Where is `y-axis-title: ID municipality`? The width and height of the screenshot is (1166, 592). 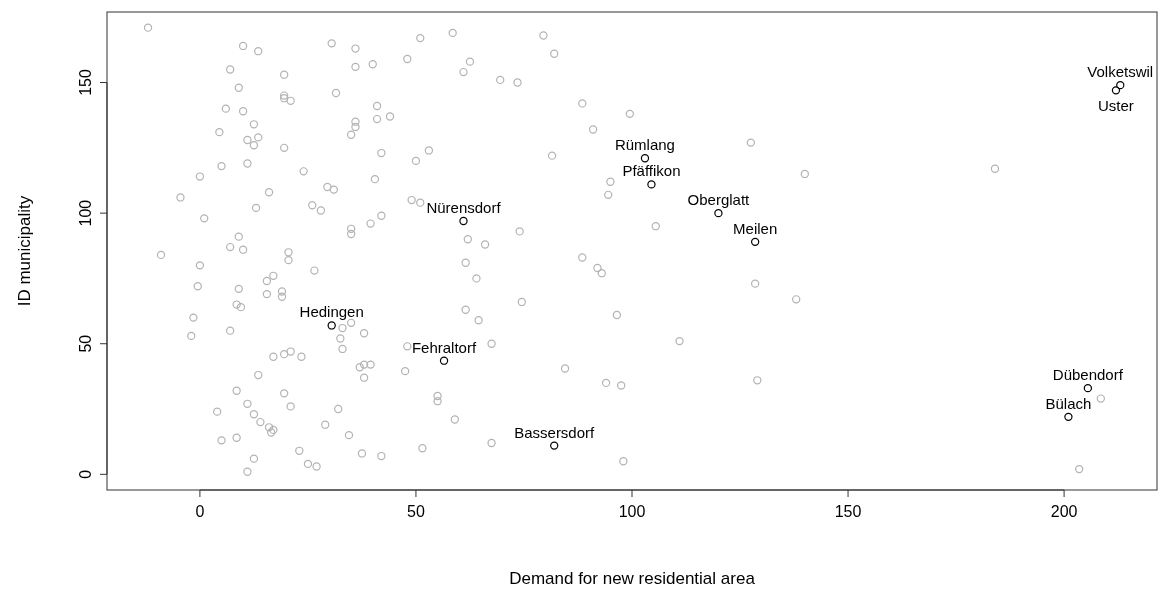 y-axis-title: ID municipality is located at coordinates (24, 251).